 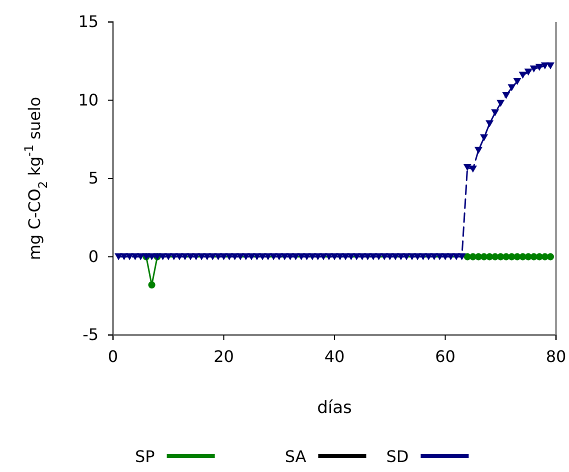 What do you see at coordinates (93, 256) in the screenshot?
I see `y-tick-label: 0` at bounding box center [93, 256].